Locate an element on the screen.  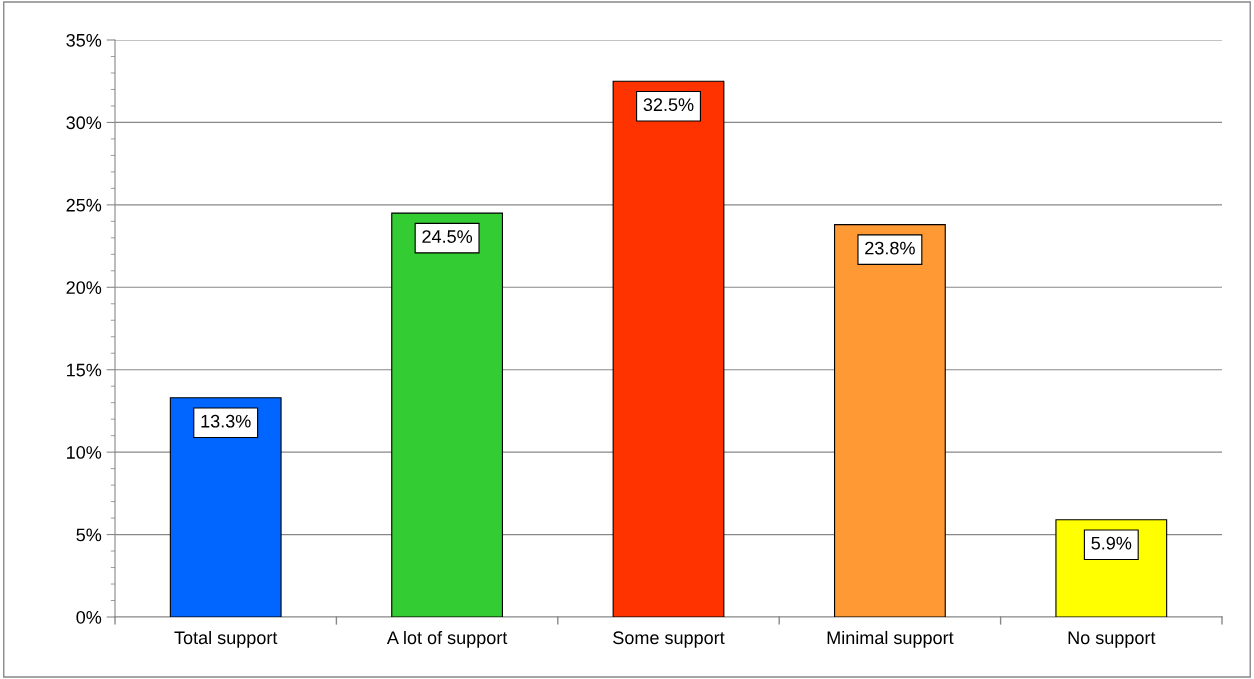
x-tick-label: No support is located at coordinates (1112, 639).